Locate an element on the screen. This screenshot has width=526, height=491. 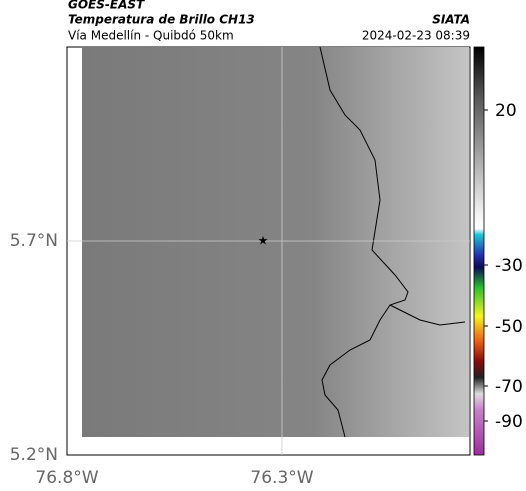
subtitle: Temperatura de Brillo CH13 is located at coordinates (161, 20).